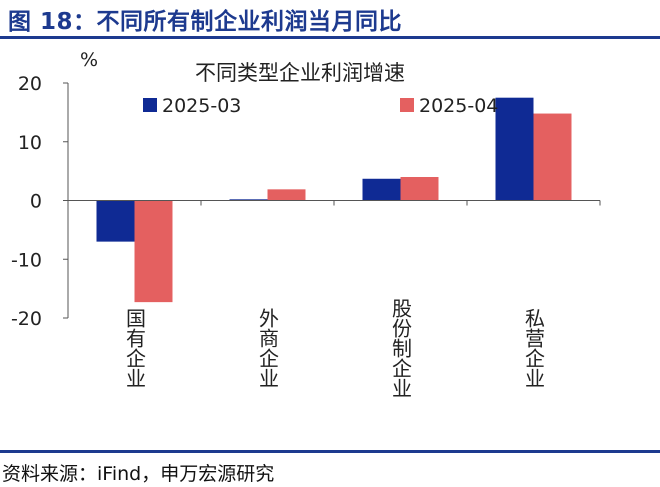 The height and width of the screenshot is (487, 660). What do you see at coordinates (534, 348) in the screenshot?
I see `x-category-label: 私营企业` at bounding box center [534, 348].